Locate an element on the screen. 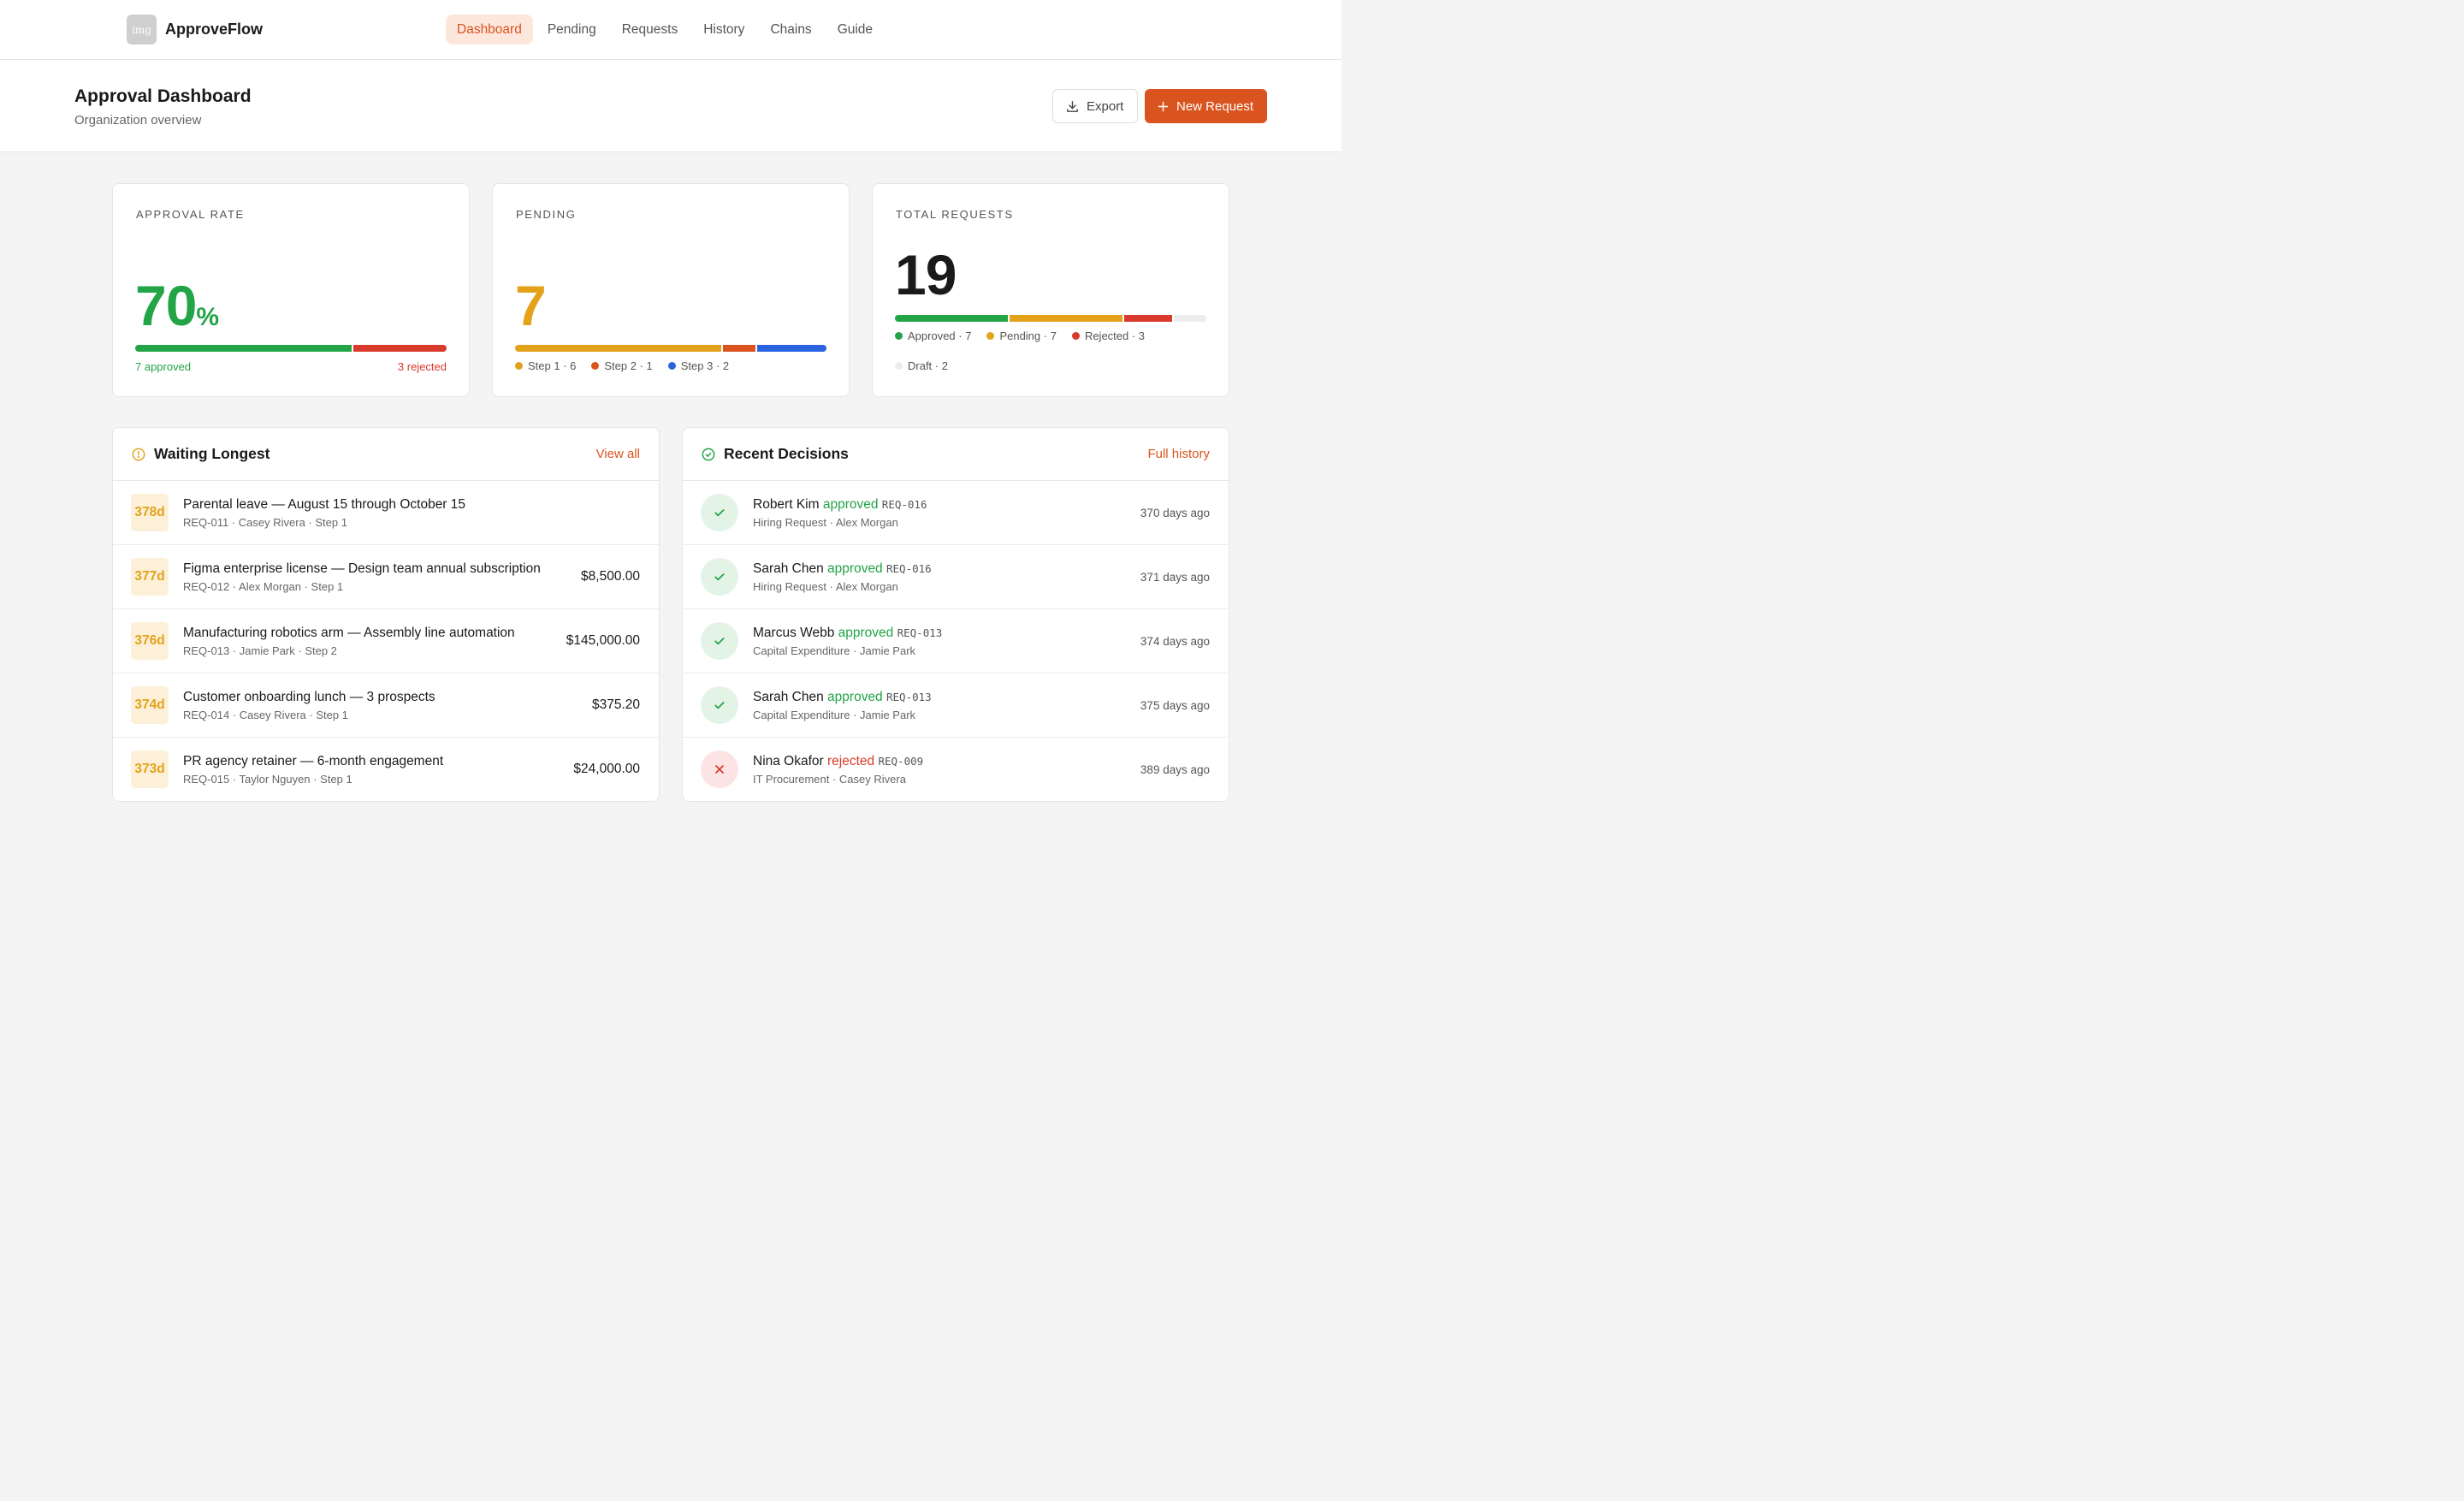  nav-dashboard: Dashboard is located at coordinates (489, 30).